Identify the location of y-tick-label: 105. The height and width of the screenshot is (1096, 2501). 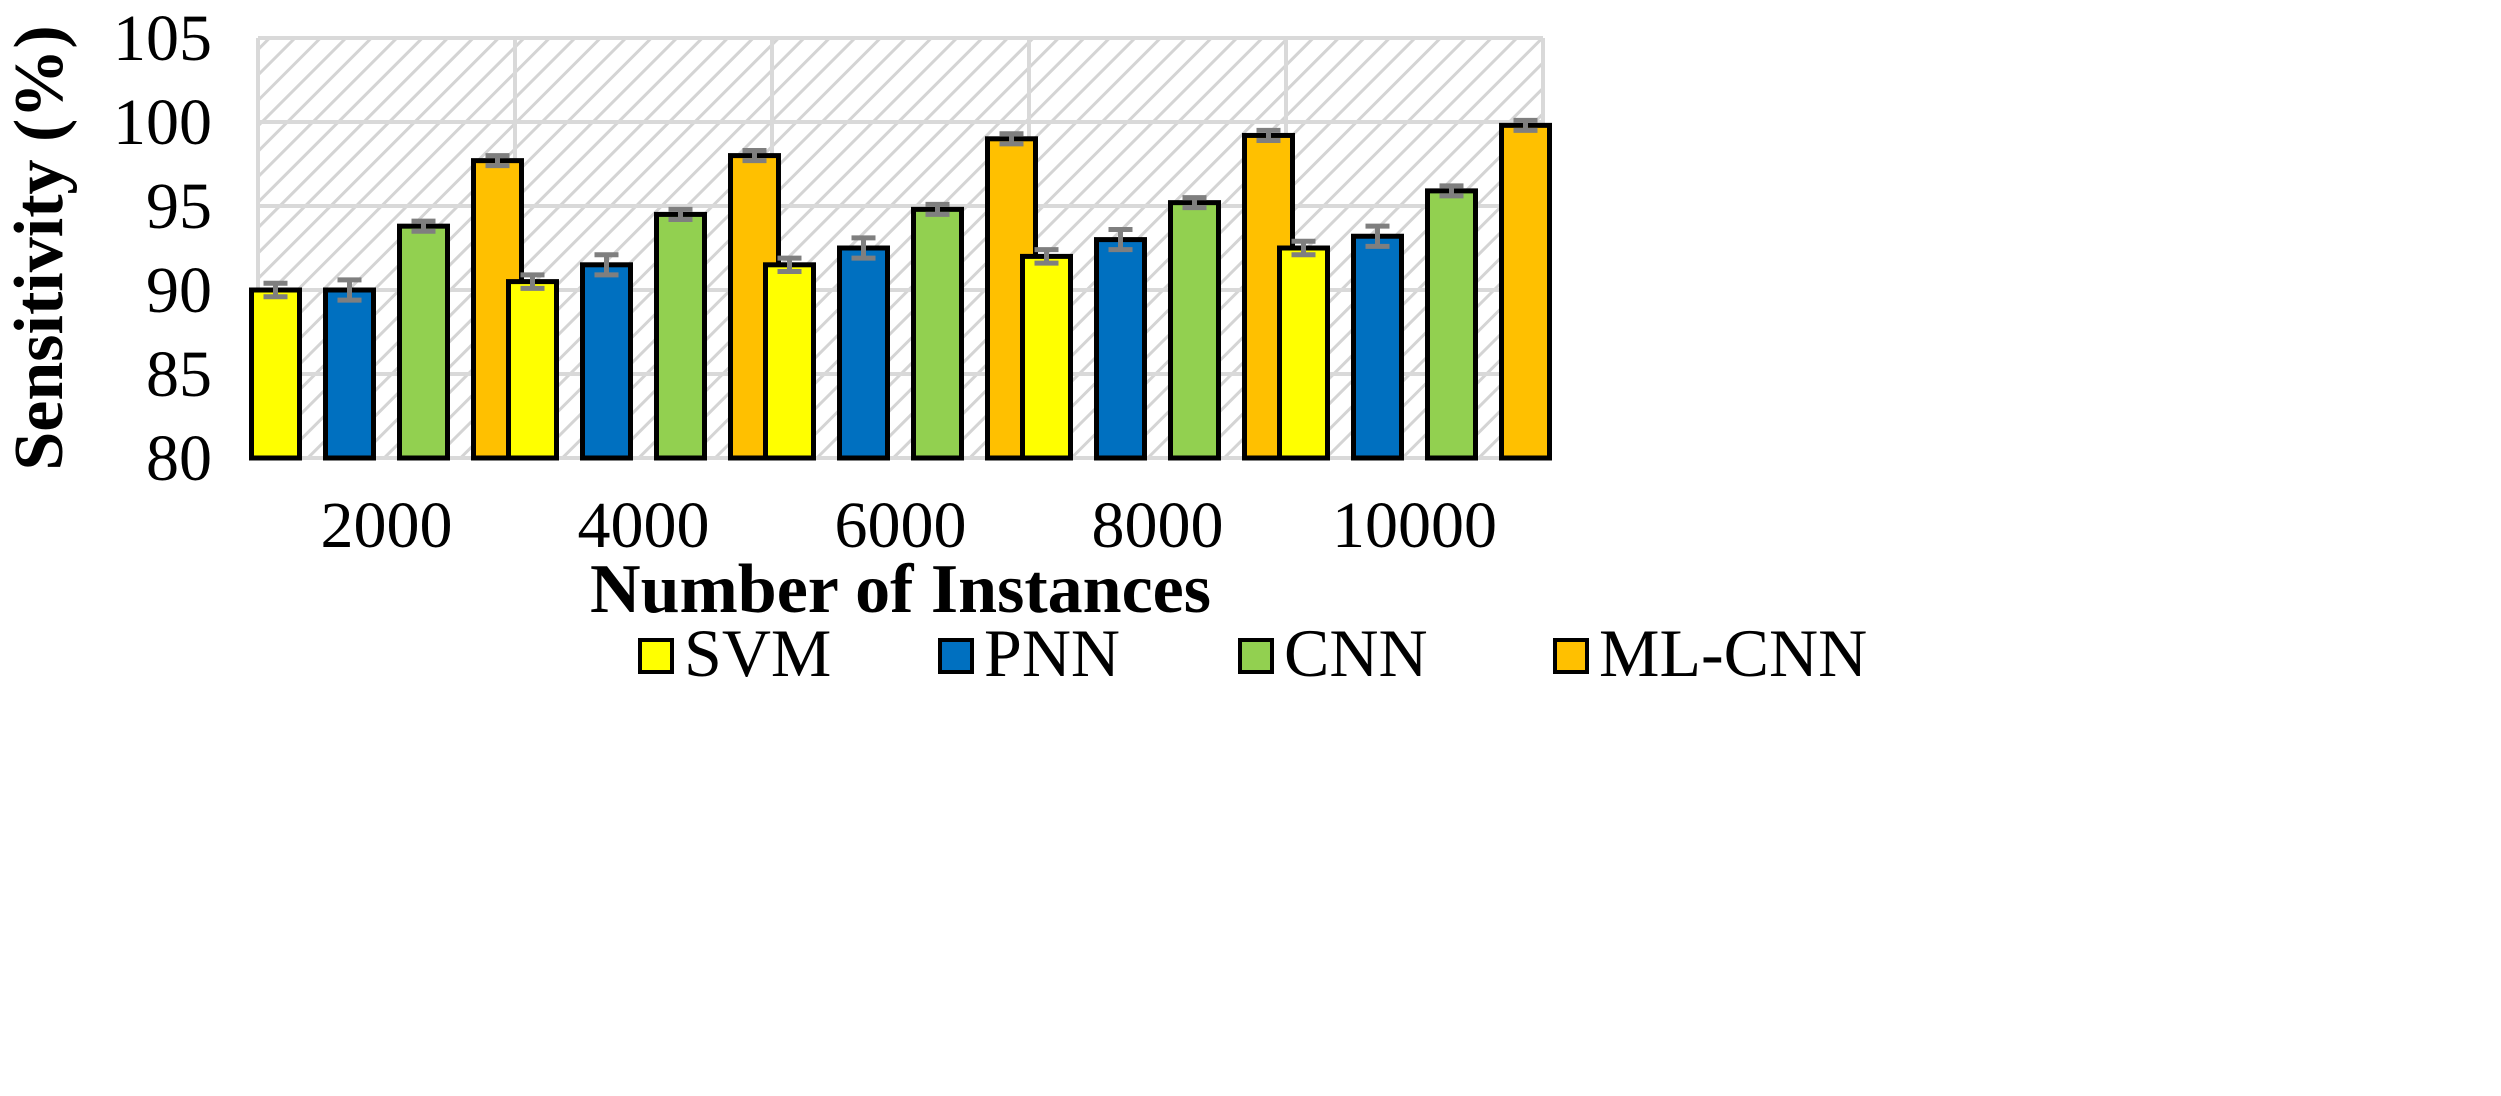
(162, 38).